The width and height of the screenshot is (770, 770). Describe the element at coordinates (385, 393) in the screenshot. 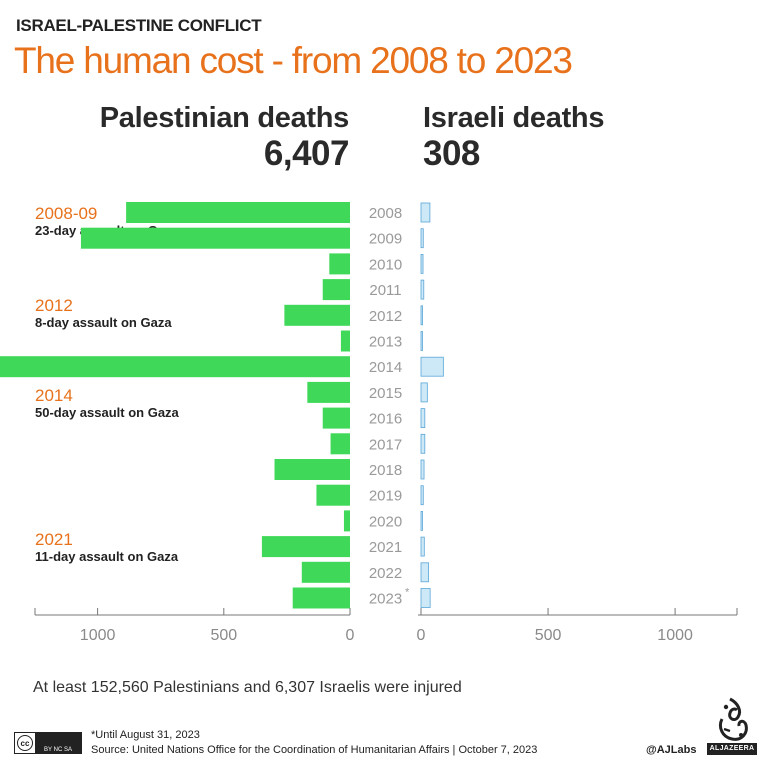

I see `year-label-2015: 2015` at that location.